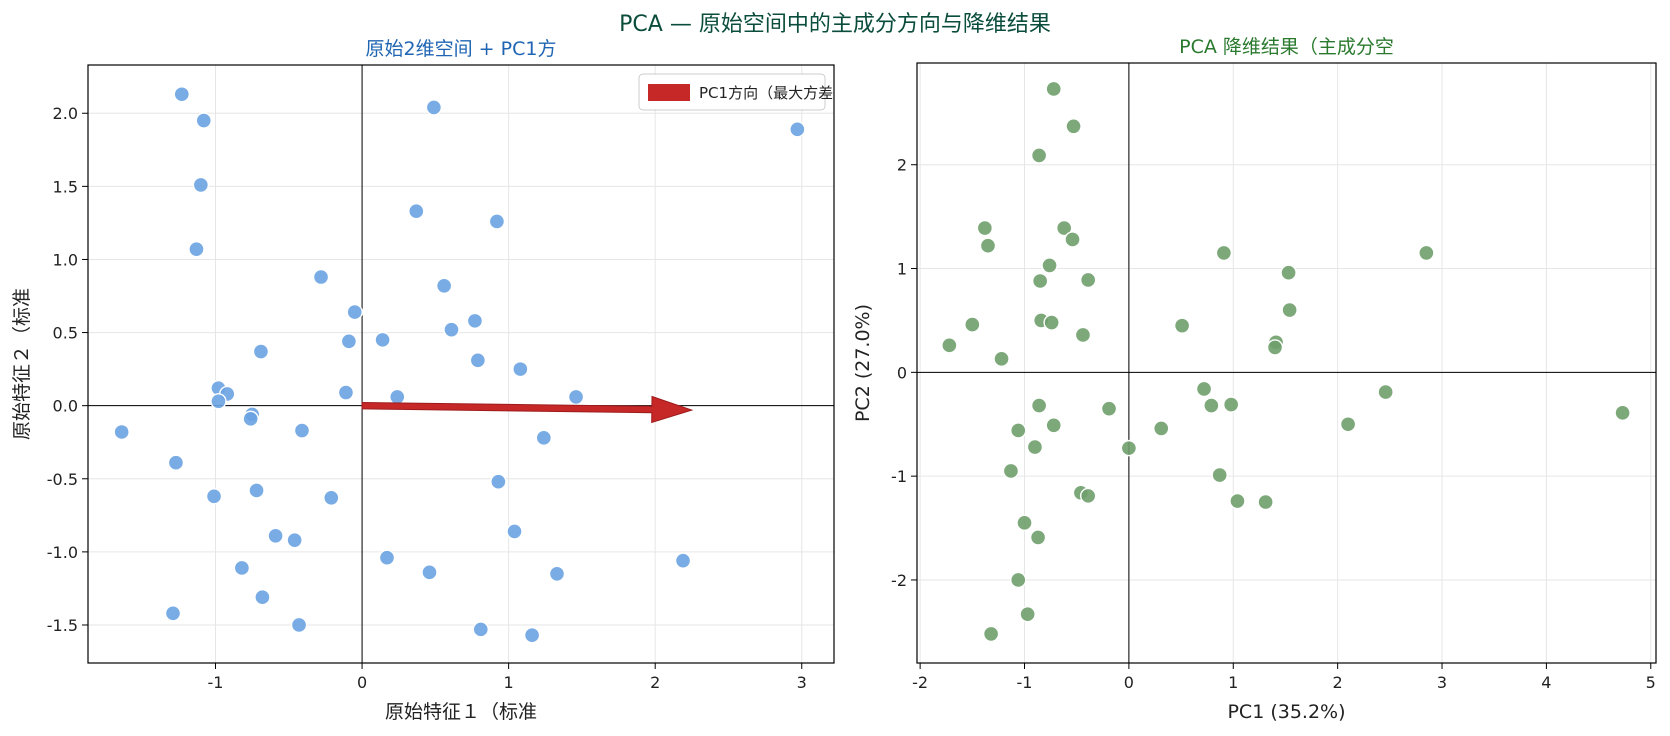  Describe the element at coordinates (65, 333) in the screenshot. I see `left-y-tick-label: 0.5` at that location.